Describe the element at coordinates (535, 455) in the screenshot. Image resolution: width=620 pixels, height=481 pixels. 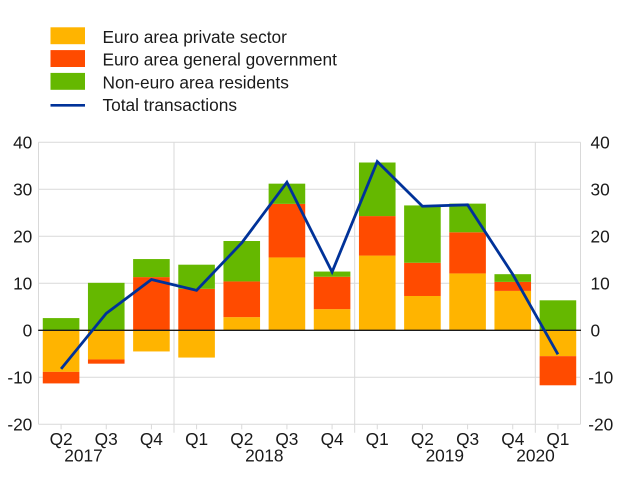
I see `svg-text: 2020` at that location.